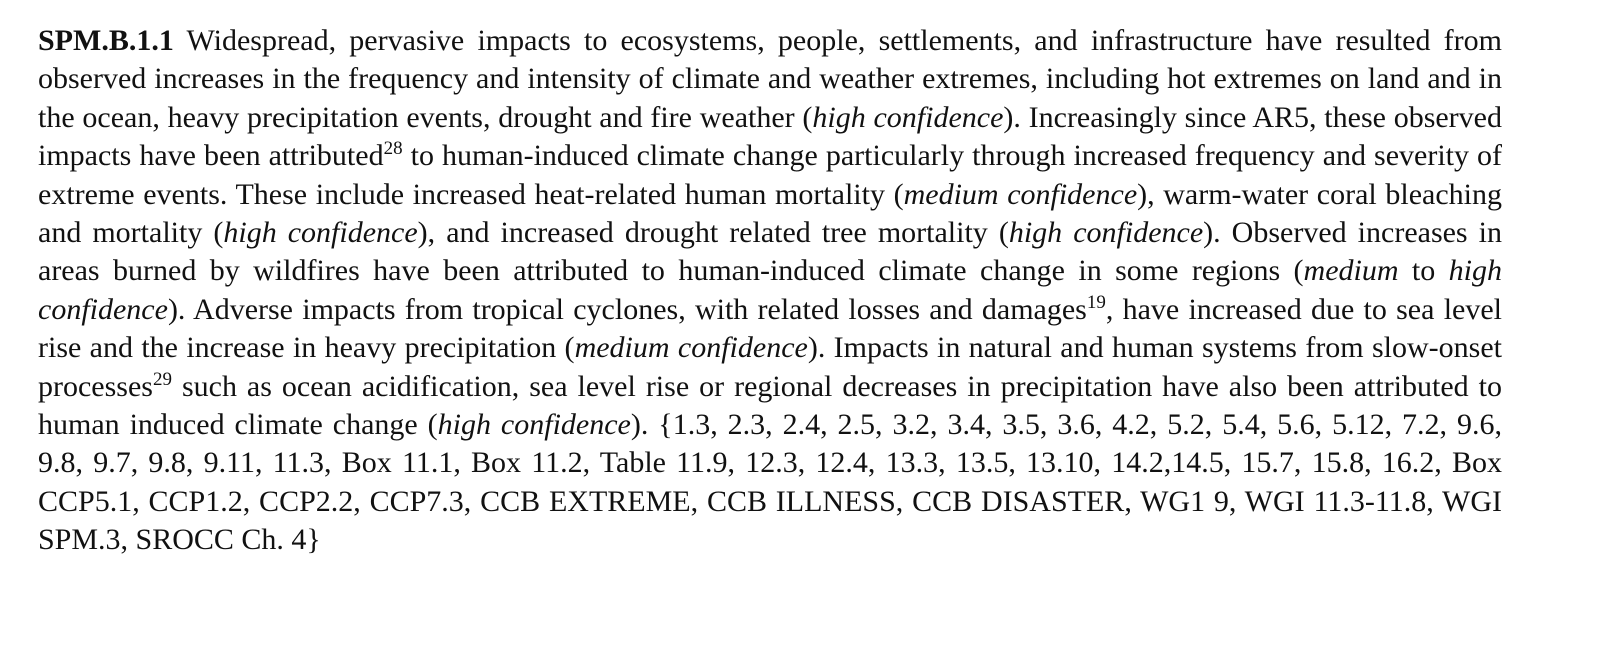 The image size is (1600, 653). I want to click on paragraph-label: SPM.B.1.1, so click(106, 40).